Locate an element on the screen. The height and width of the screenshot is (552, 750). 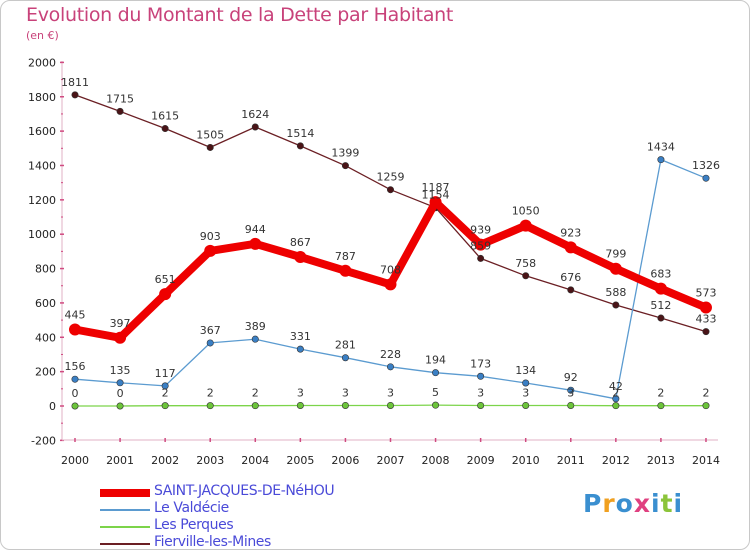
data-label: 758 is located at coordinates (525, 263).